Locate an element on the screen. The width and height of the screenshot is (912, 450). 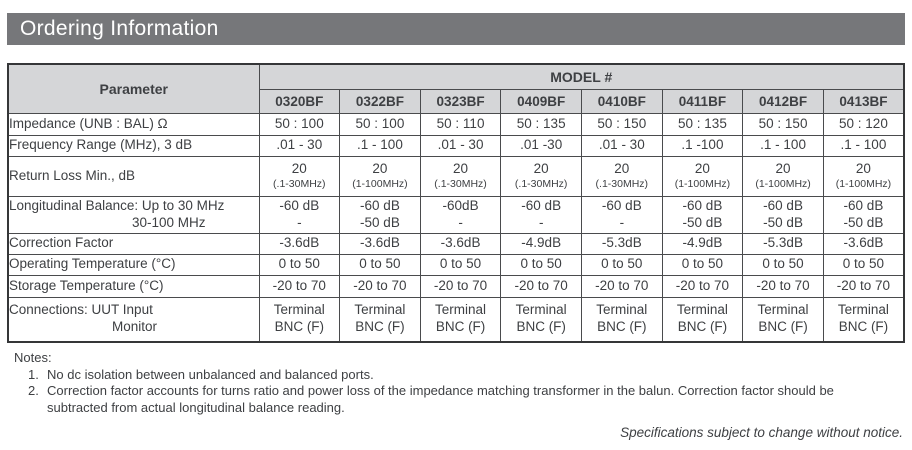
value-text: - is located at coordinates (460, 222).